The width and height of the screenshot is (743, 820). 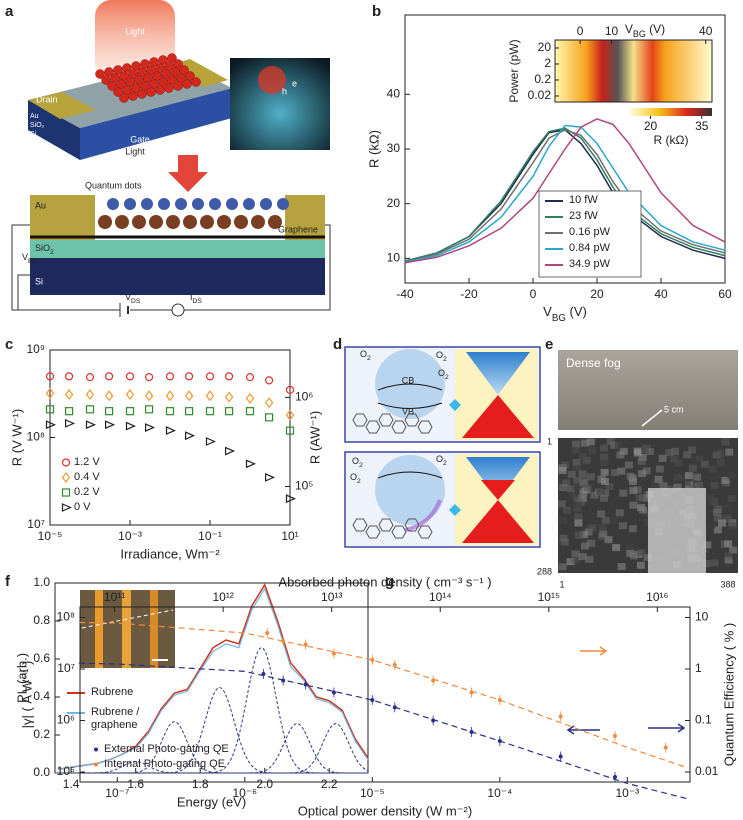 I want to click on inset-x-tick-label: 10, so click(x=612, y=31).